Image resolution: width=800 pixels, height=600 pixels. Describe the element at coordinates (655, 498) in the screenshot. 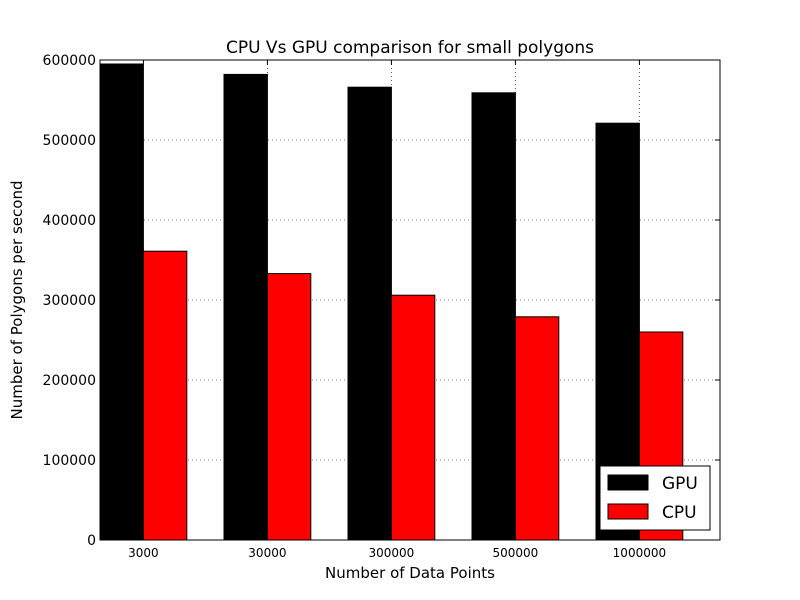

I see `legend: GPU CPU` at that location.